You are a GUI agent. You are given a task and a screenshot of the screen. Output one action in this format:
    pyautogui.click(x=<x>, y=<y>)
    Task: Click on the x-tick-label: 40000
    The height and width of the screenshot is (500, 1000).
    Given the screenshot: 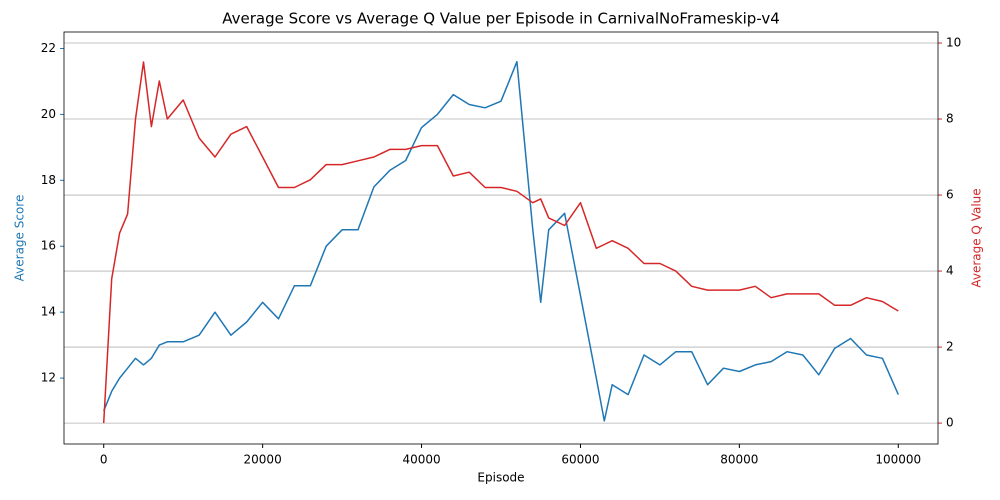 What is the action you would take?
    pyautogui.click(x=421, y=460)
    